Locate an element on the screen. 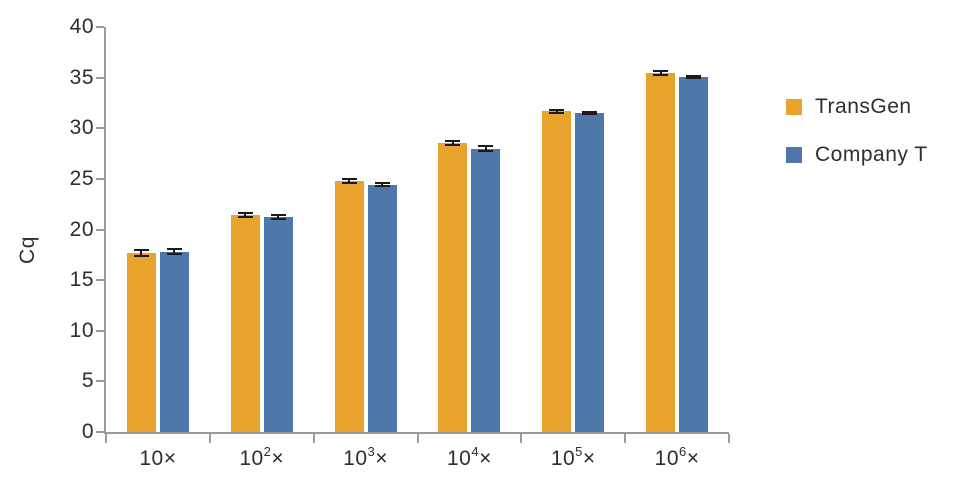 The height and width of the screenshot is (484, 958). exponent: 4 is located at coordinates (475, 451).